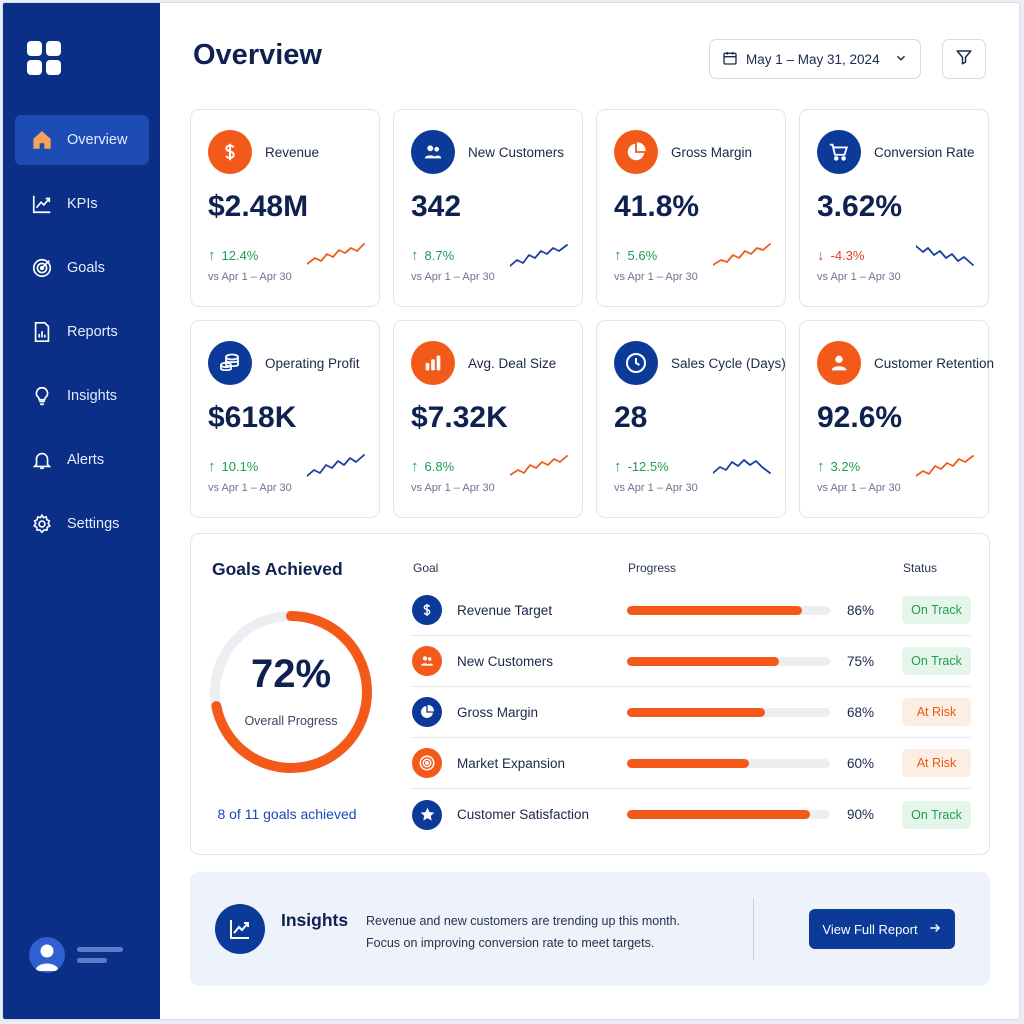  What do you see at coordinates (426, 568) in the screenshot?
I see `column-header-goal: Goal` at bounding box center [426, 568].